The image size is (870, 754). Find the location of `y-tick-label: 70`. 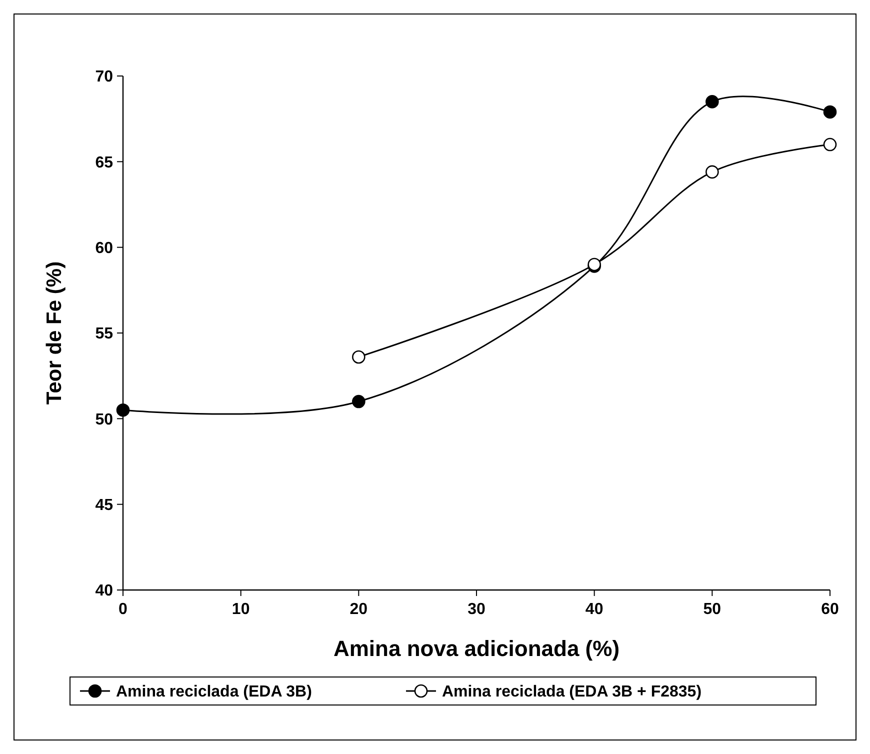

y-tick-label: 70 is located at coordinates (104, 77).